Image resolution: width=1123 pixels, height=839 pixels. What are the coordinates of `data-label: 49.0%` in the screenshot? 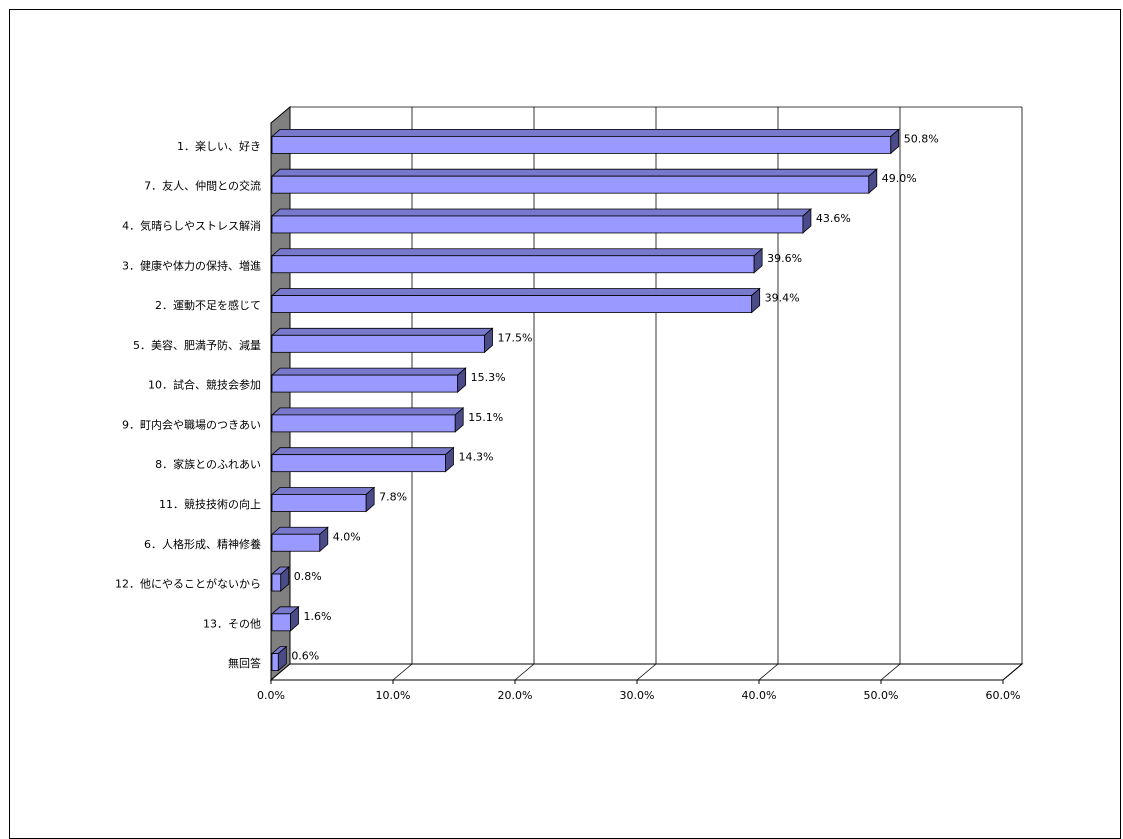 It's located at (899, 178).